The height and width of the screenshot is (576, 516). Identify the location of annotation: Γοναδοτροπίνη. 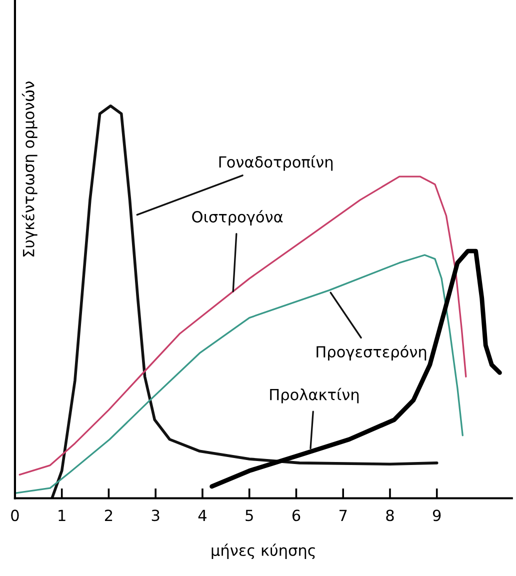
(276, 163).